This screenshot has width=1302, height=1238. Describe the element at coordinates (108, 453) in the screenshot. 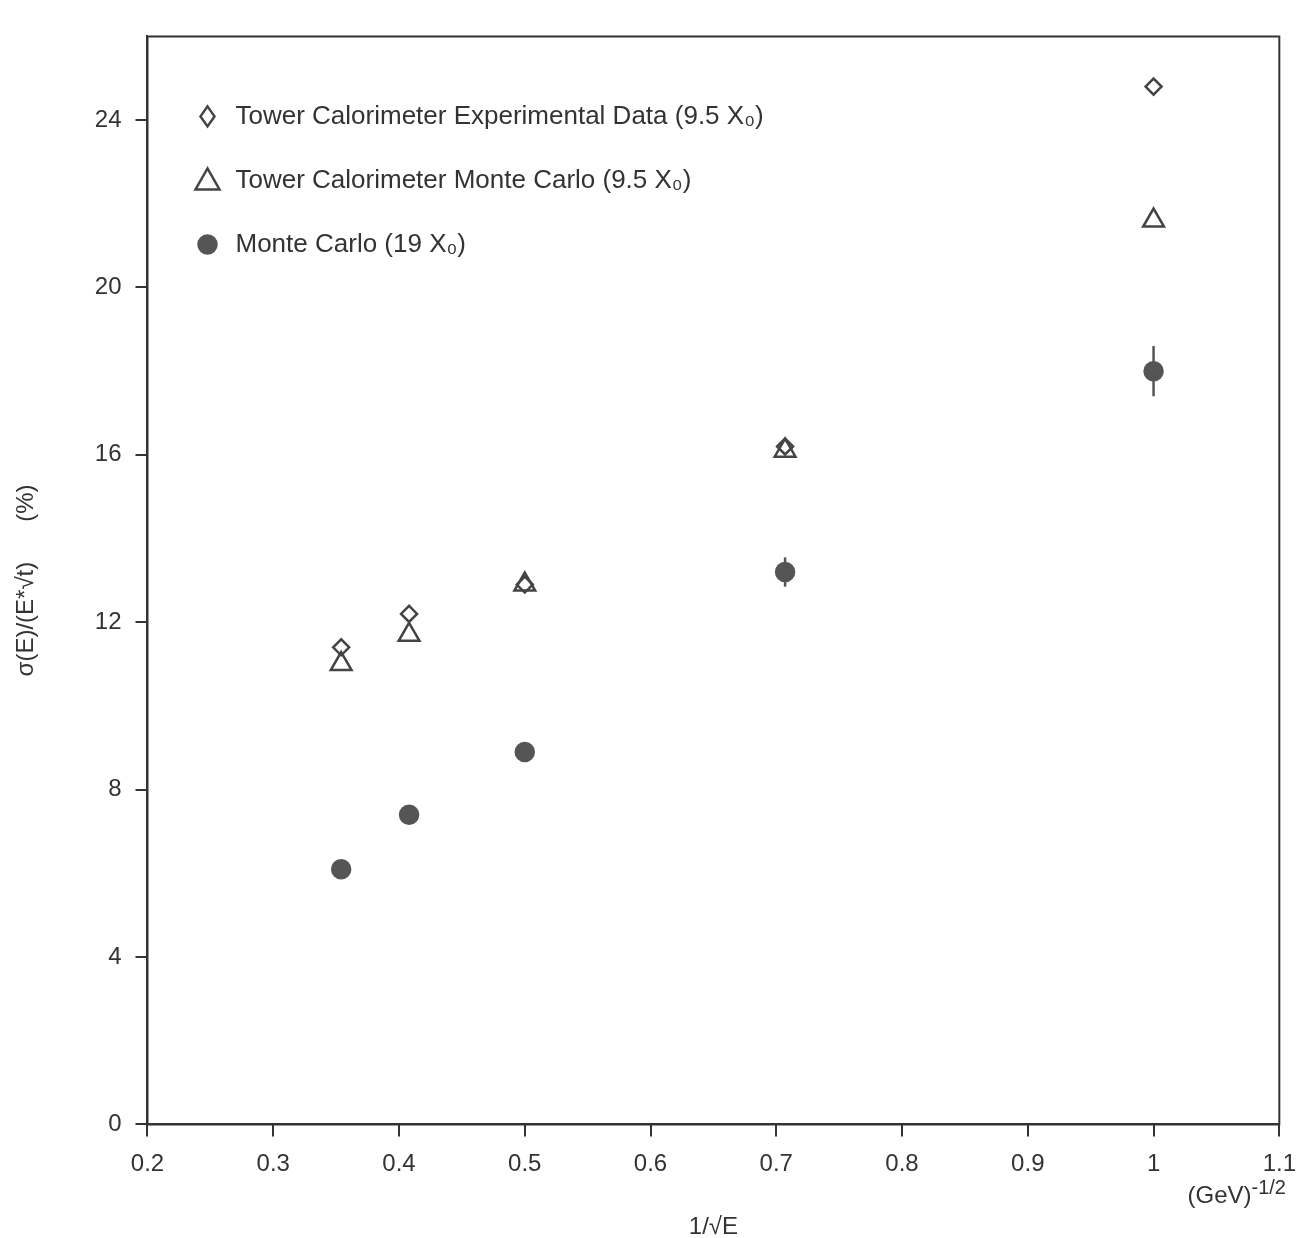

I see `y-tick-label: 16` at that location.